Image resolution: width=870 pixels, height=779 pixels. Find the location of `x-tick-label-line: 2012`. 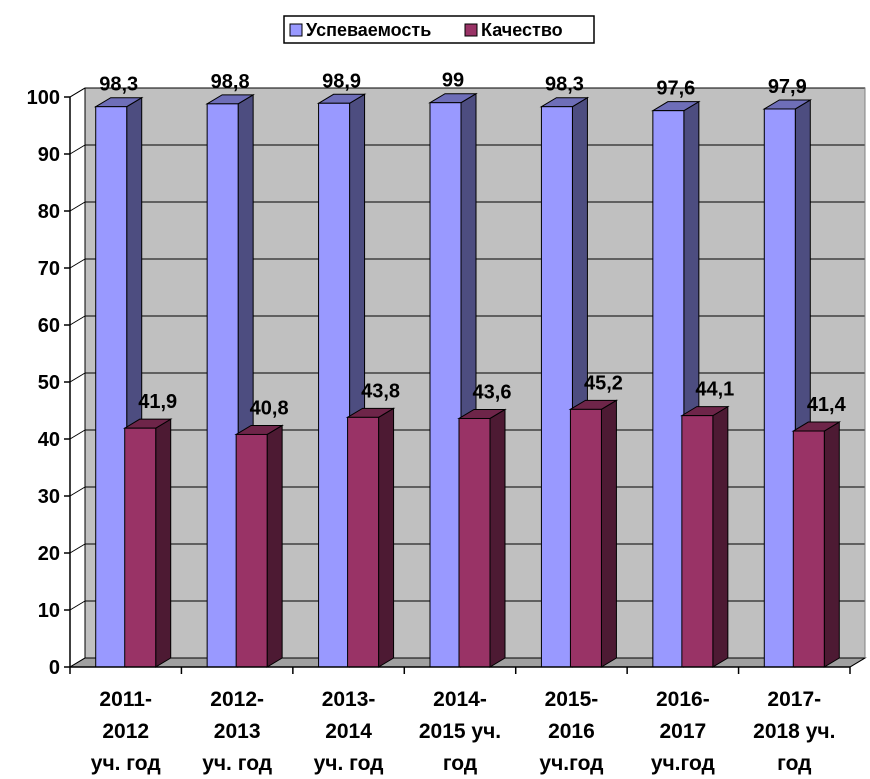

x-tick-label-line: 2012 is located at coordinates (125, 731).